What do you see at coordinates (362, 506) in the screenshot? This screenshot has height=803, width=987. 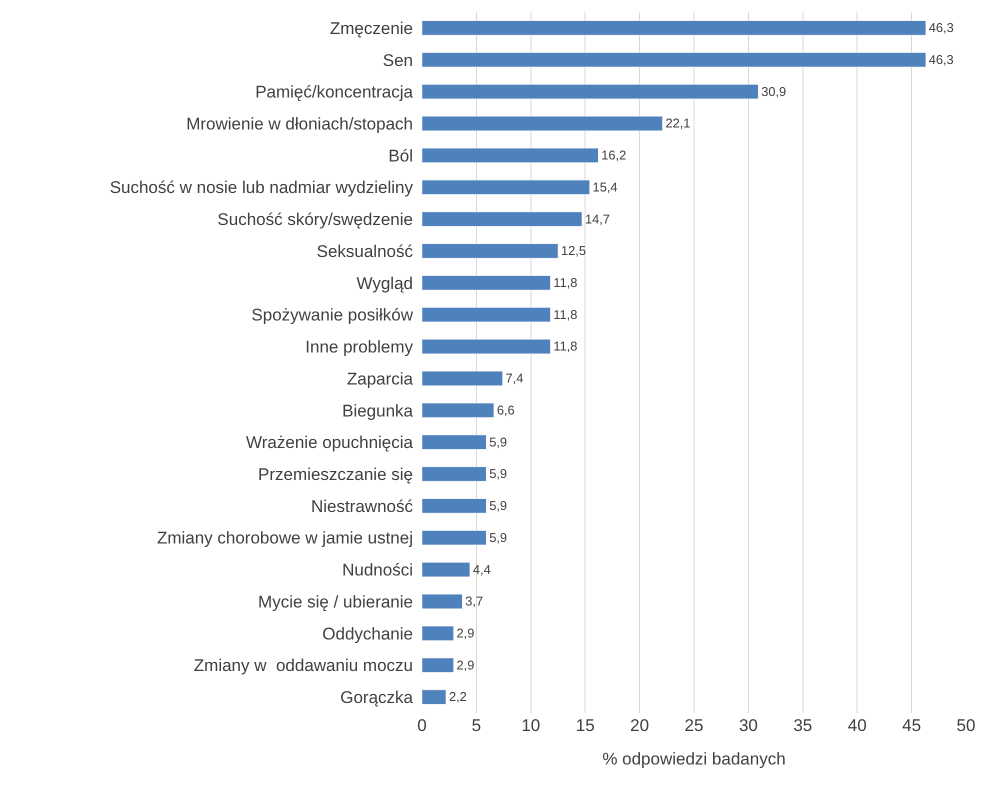 I see `y-tick-label: Niestrawność` at bounding box center [362, 506].